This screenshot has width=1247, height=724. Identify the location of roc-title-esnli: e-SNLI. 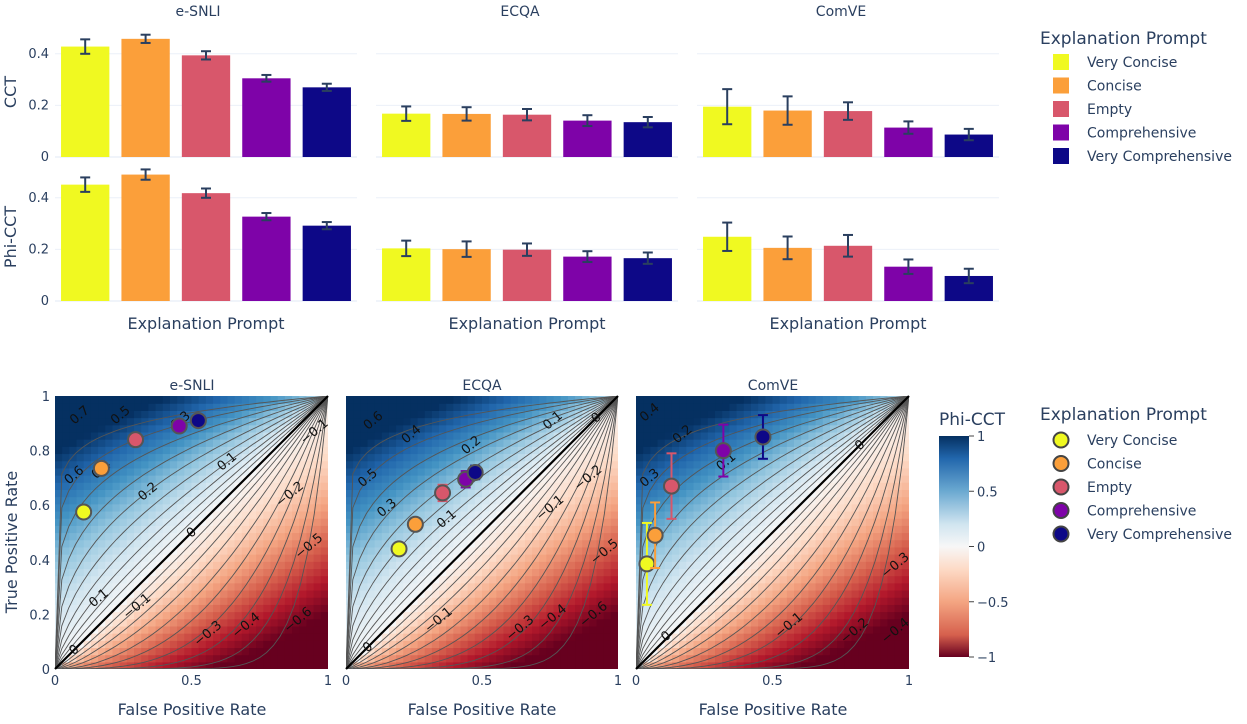
(192, 386).